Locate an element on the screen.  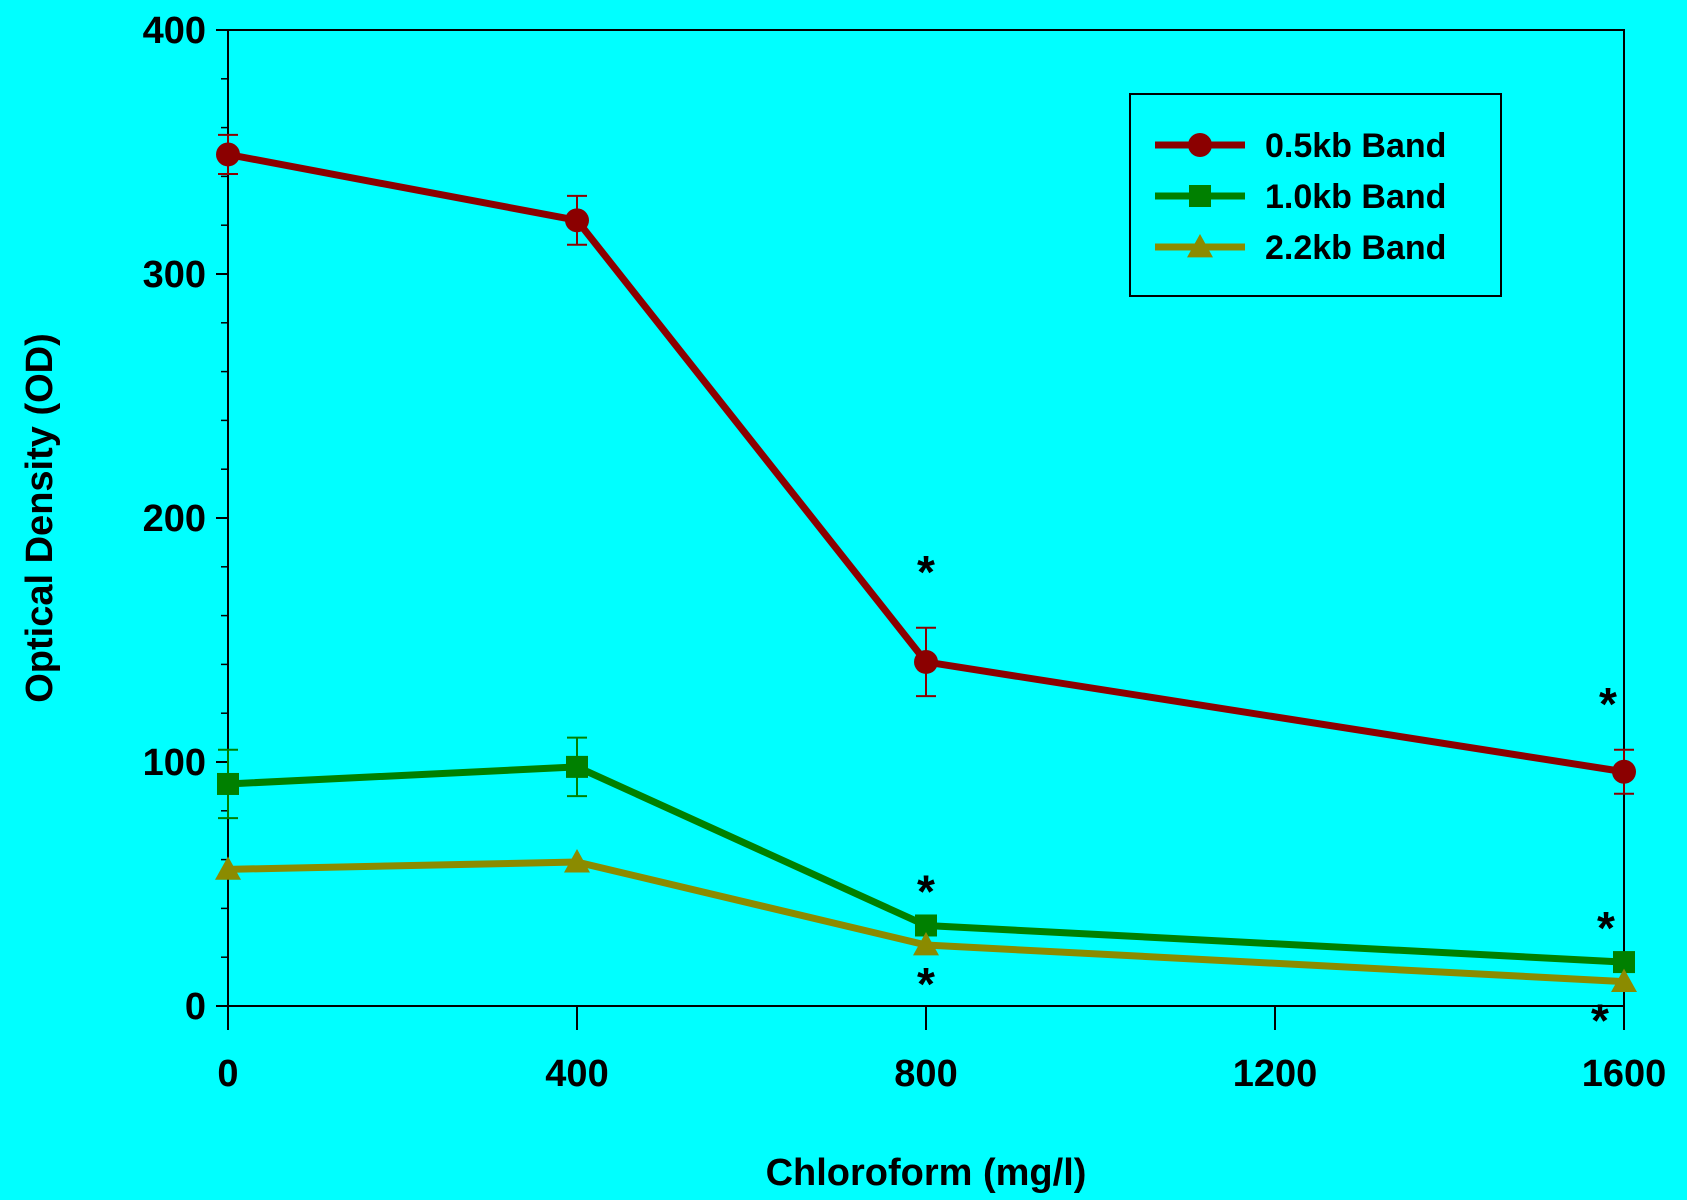
legend-label: 2.2kb Band is located at coordinates (1355, 248).